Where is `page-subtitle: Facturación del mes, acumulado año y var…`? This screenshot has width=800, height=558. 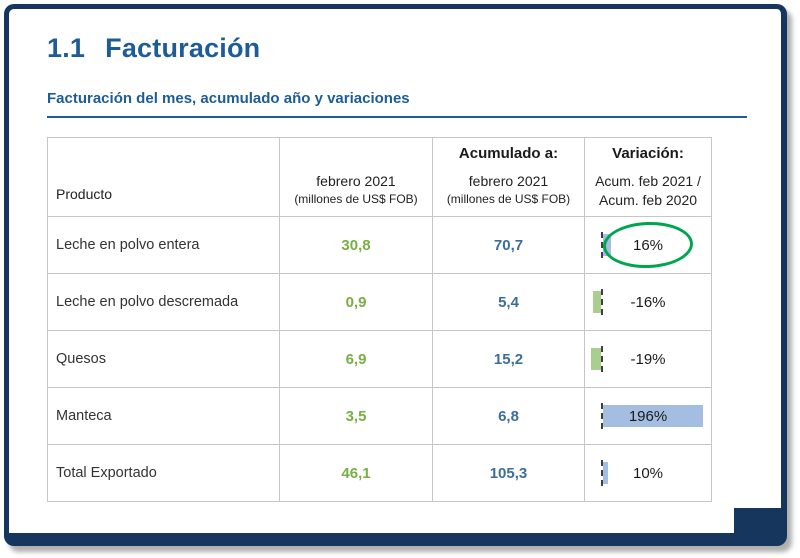 page-subtitle: Facturación del mes, acumulado año y var… is located at coordinates (228, 98).